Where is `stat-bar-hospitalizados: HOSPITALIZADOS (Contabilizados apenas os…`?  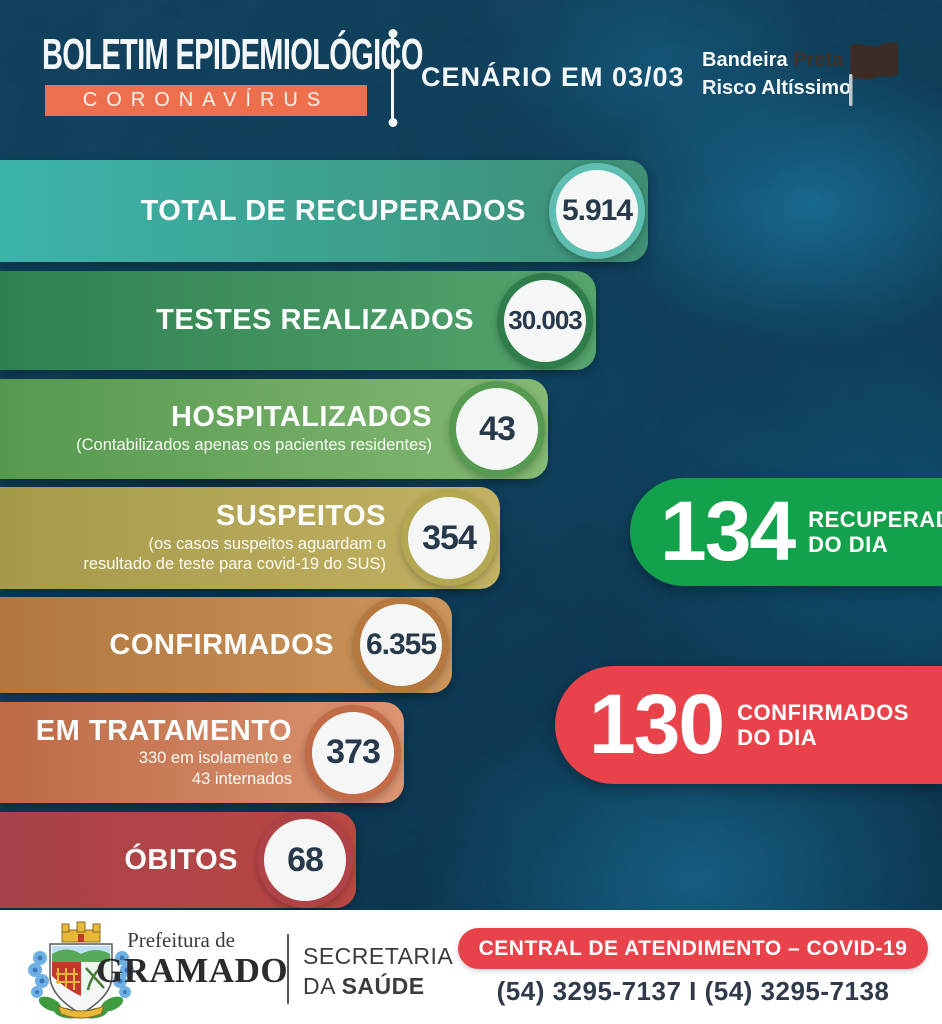
stat-bar-hospitalizados: HOSPITALIZADOS (Contabilizados apenas os… is located at coordinates (274, 429).